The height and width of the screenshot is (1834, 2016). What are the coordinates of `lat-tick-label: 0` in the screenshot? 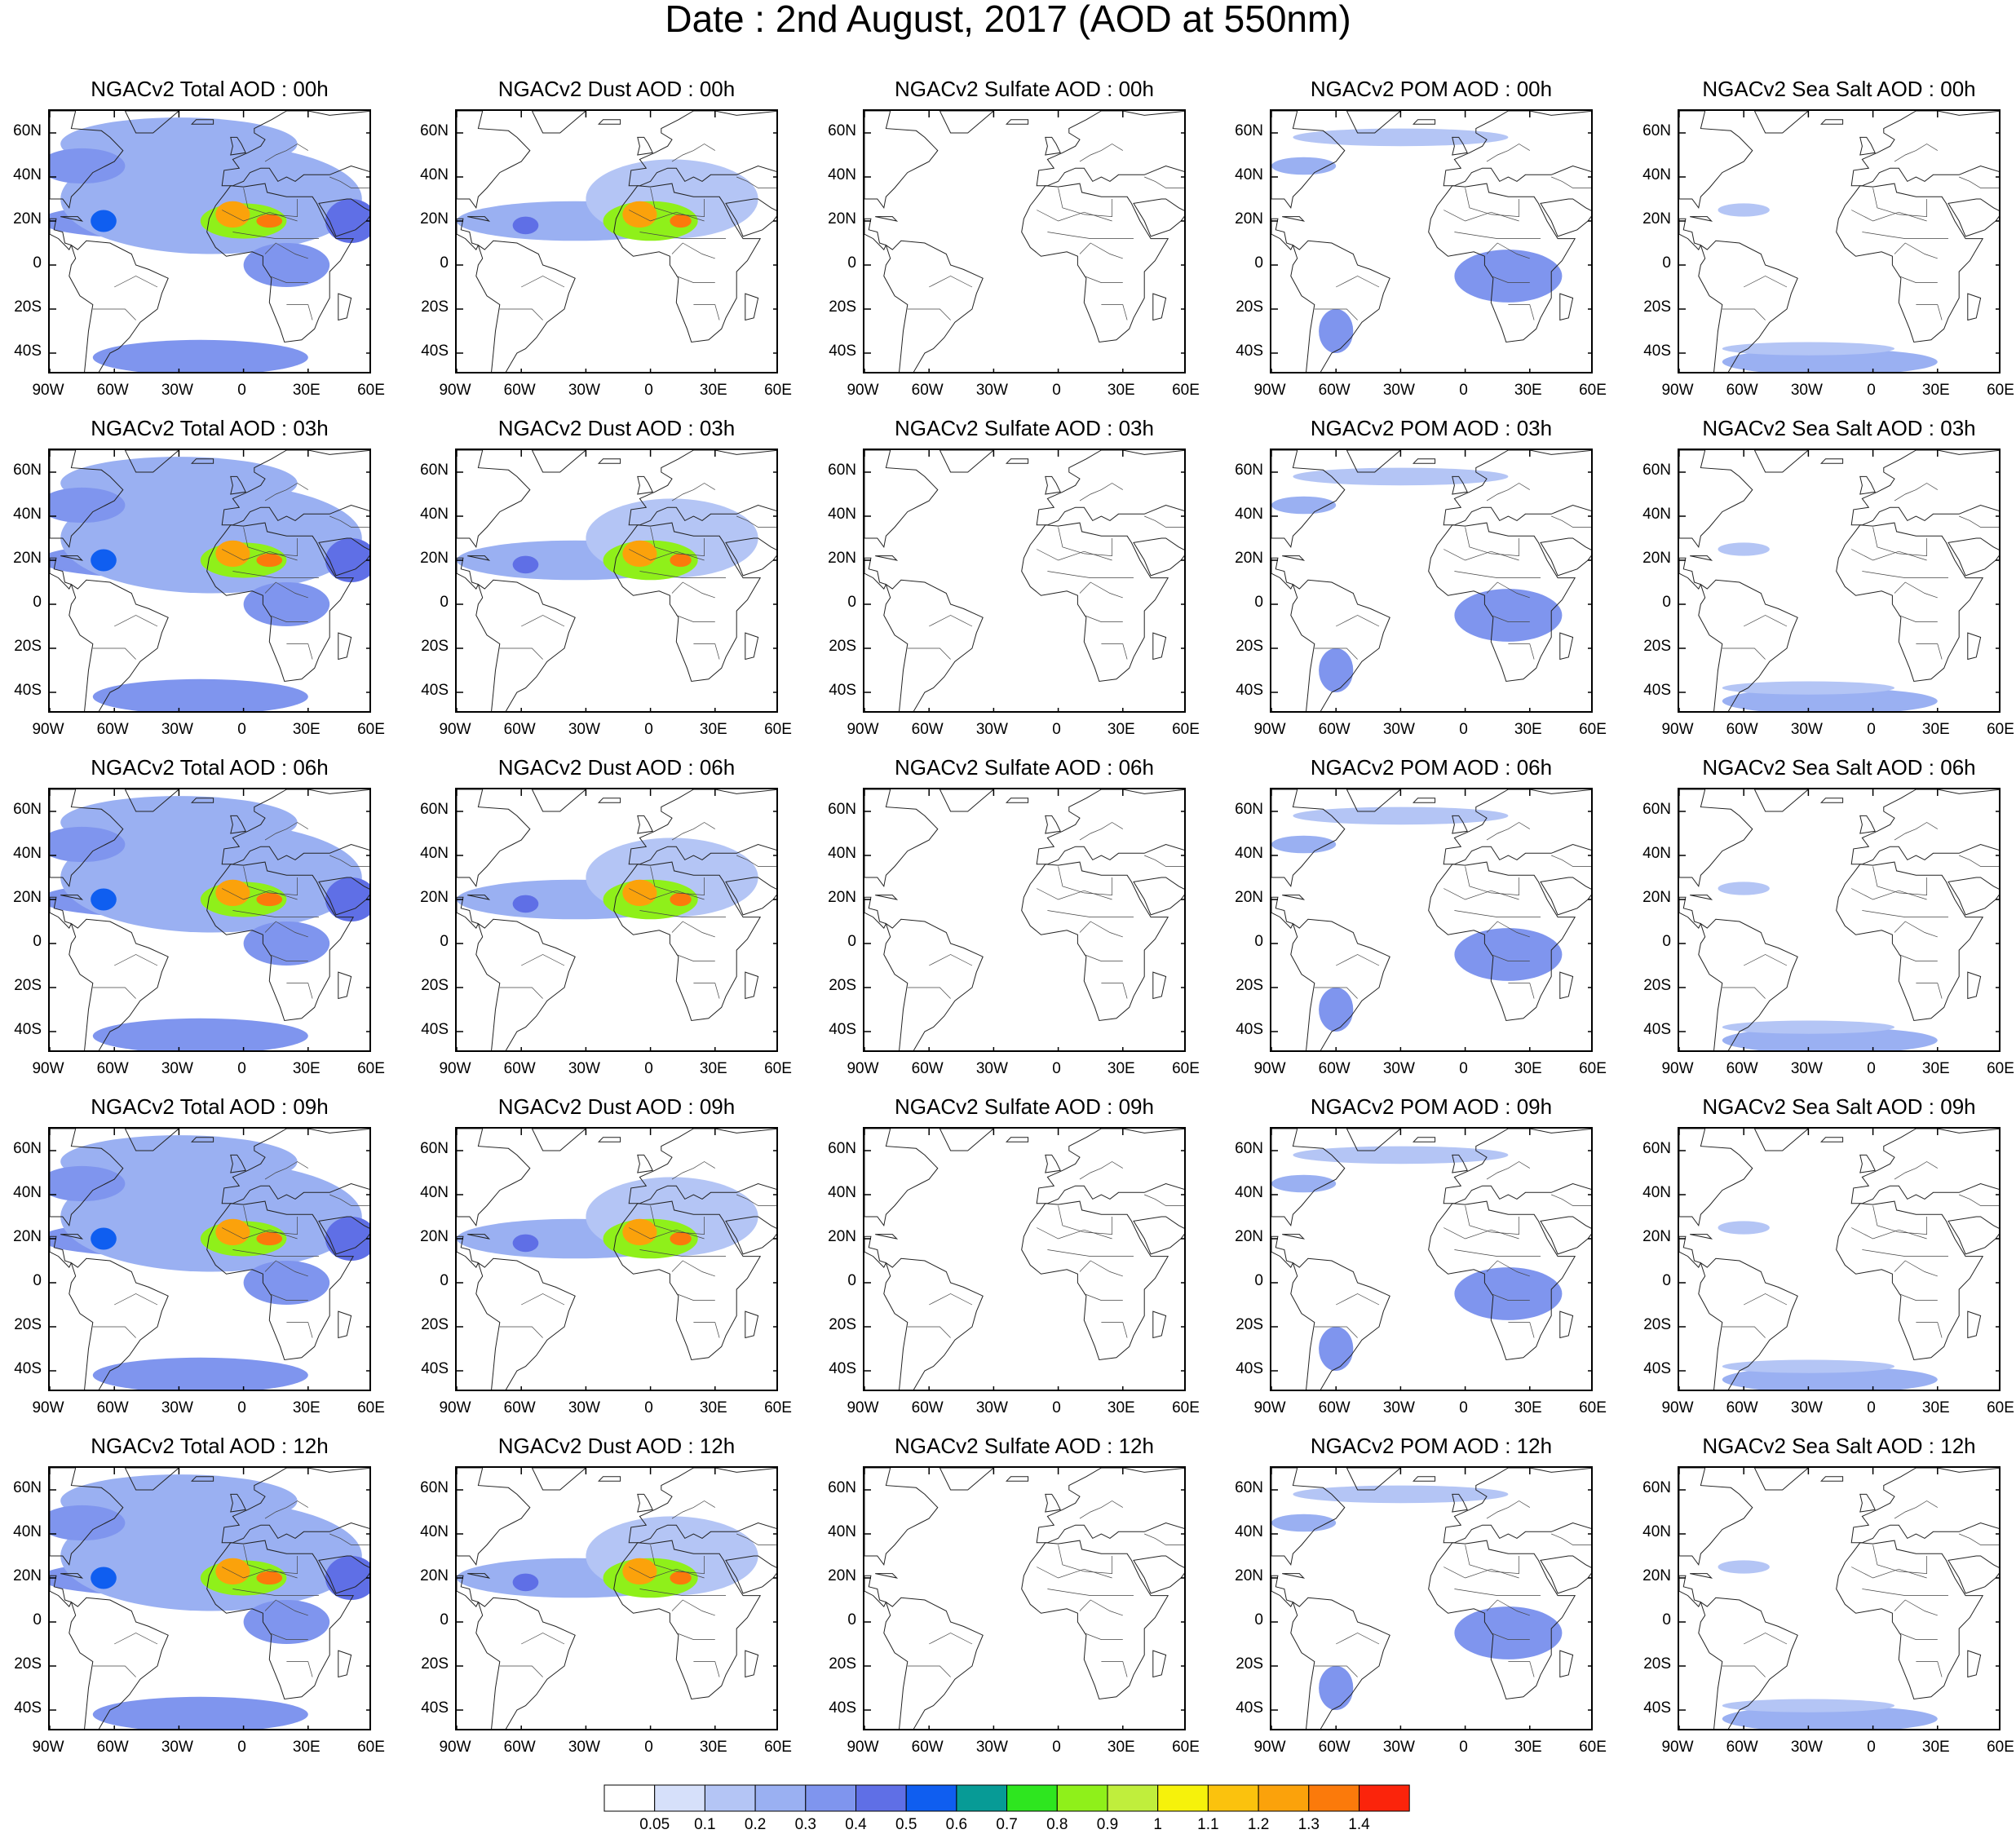 It's located at (445, 263).